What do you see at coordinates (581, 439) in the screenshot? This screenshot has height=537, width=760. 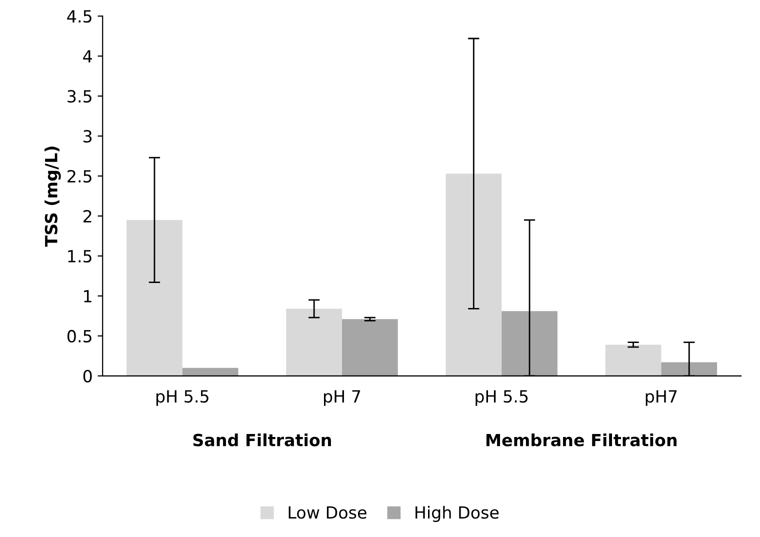 I see `text: Membrane Filtration` at bounding box center [581, 439].